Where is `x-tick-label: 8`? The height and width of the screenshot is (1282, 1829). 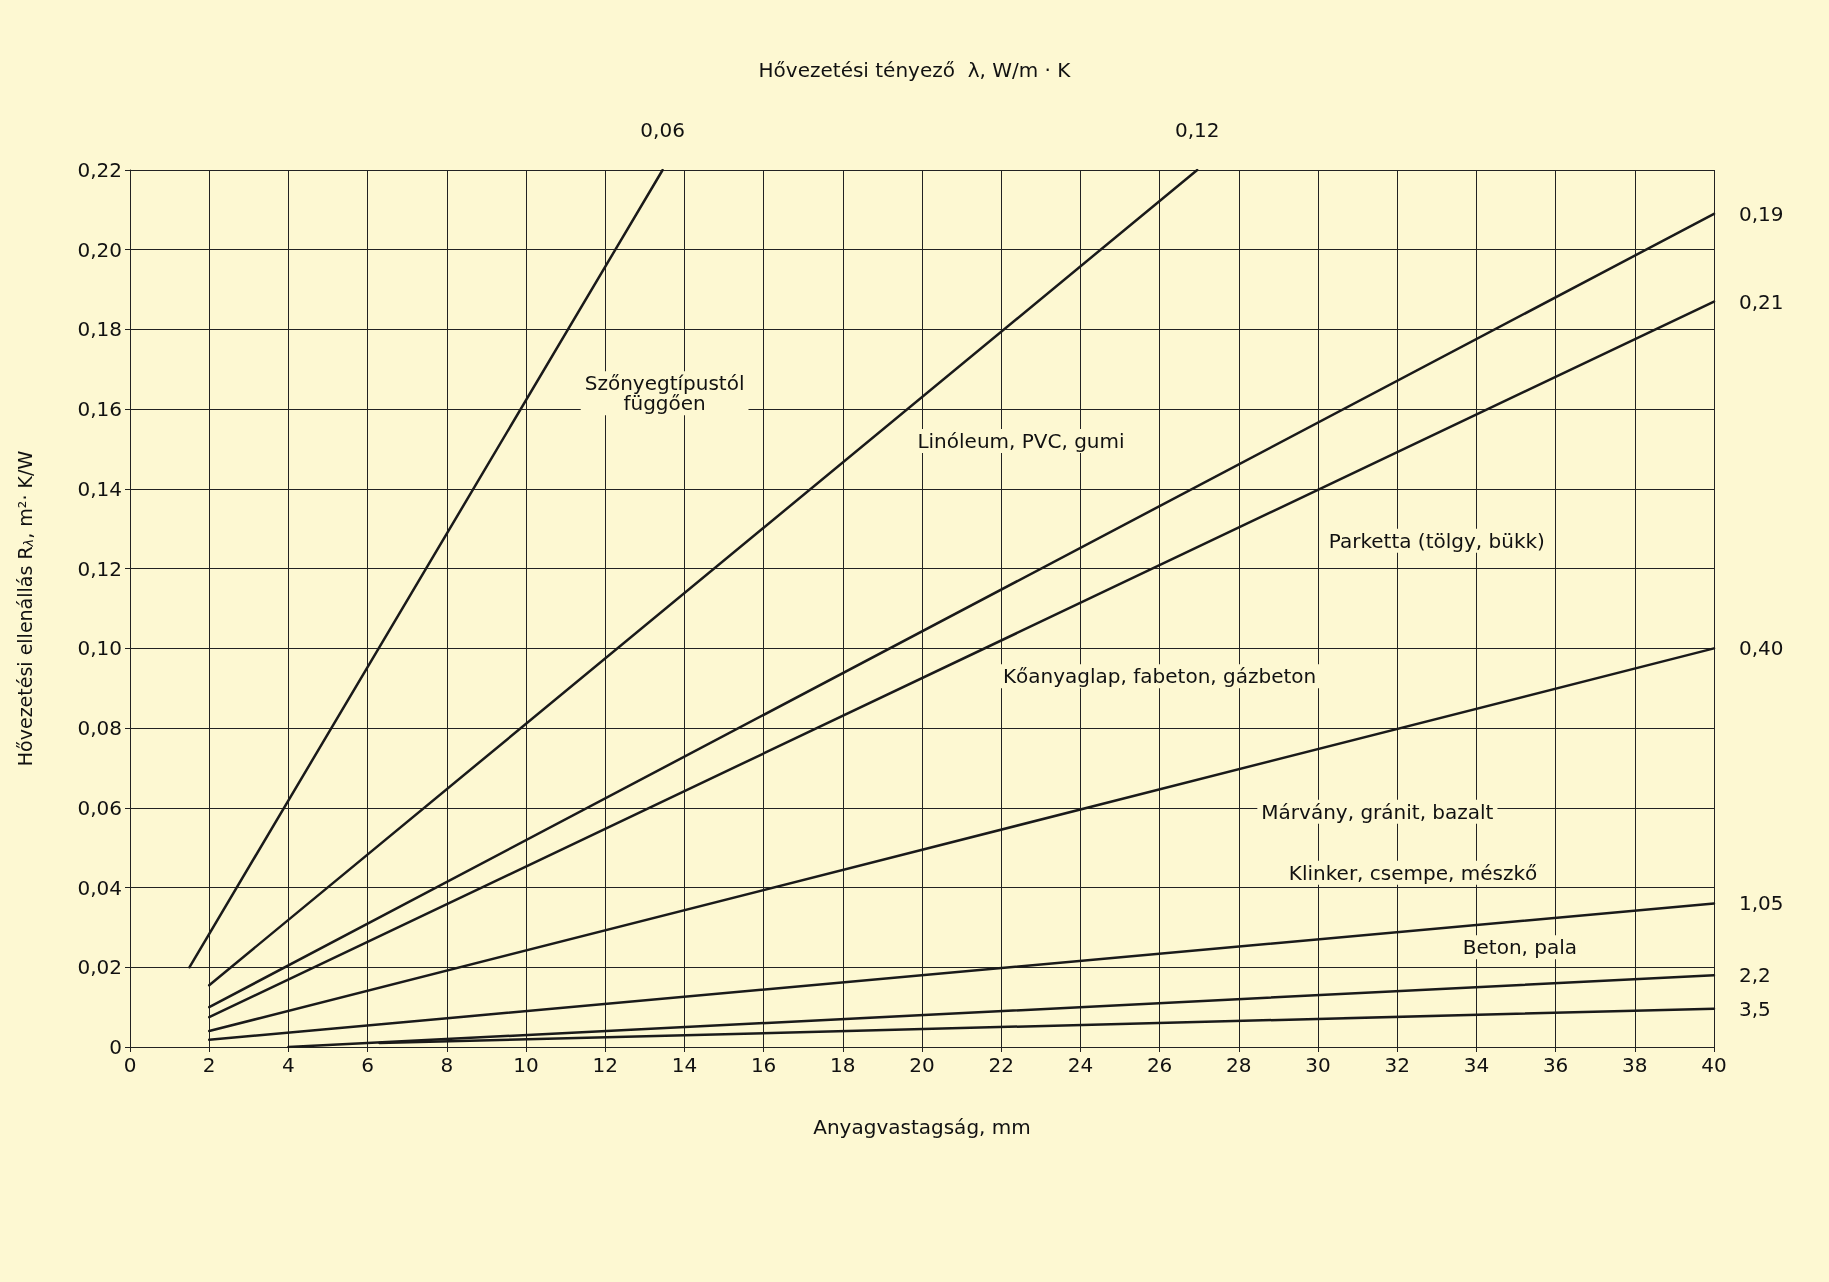
x-tick-label: 8 is located at coordinates (447, 1065).